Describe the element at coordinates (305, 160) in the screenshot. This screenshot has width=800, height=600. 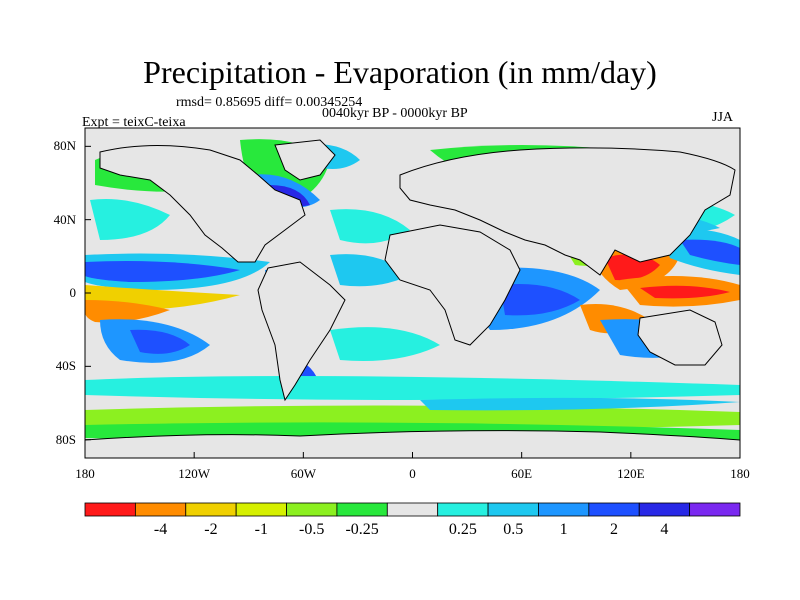
I see `greenland-outline` at that location.